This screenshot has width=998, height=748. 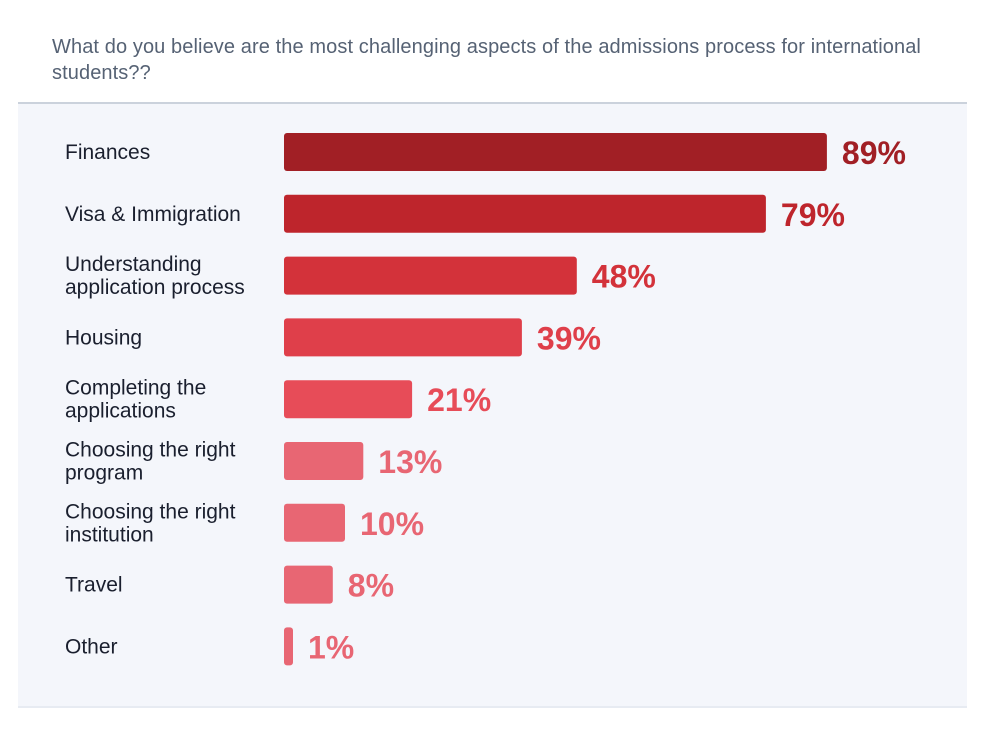 I want to click on value-label-0: 89%, so click(x=874, y=153).